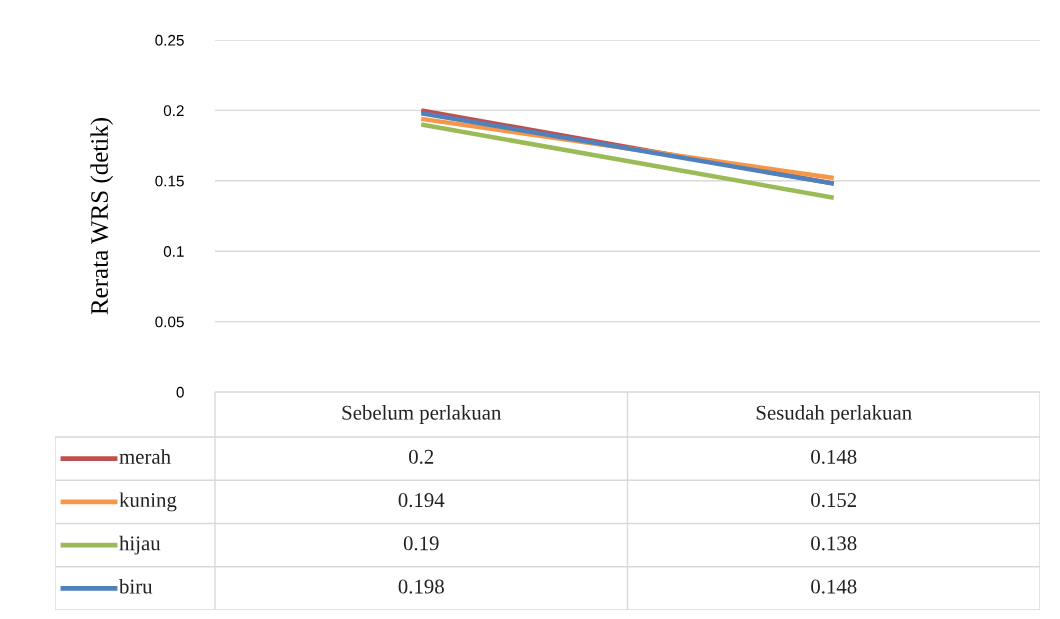  Describe the element at coordinates (834, 500) in the screenshot. I see `data-label: 0.152` at that location.